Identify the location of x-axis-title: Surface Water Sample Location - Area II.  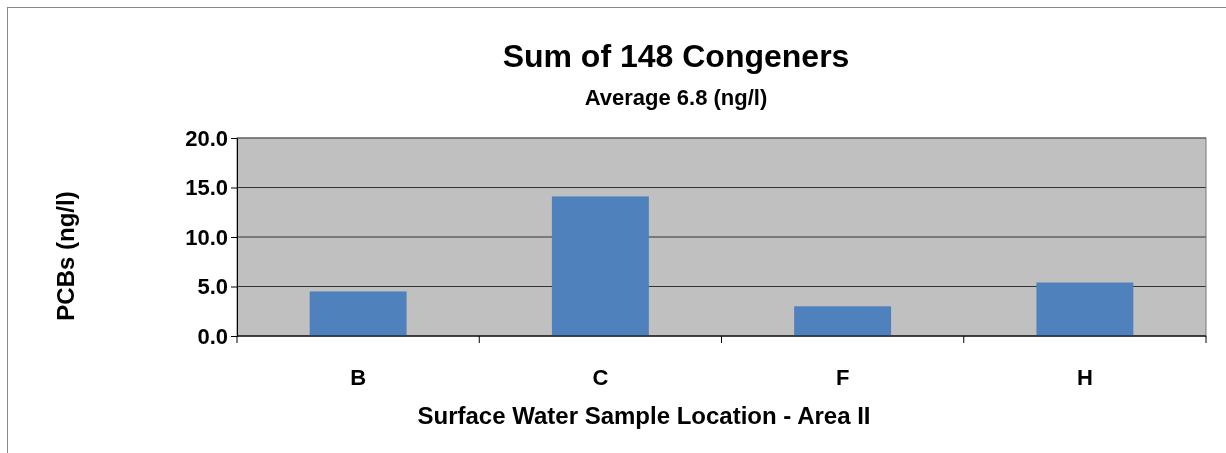
(644, 415).